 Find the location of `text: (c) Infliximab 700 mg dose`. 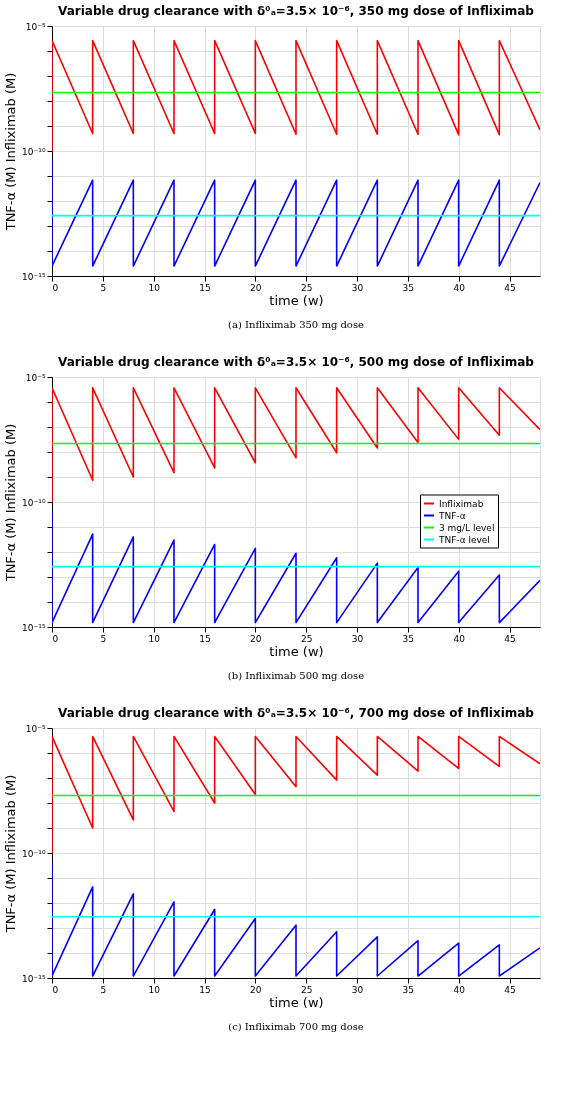

text: (c) Infliximab 700 mg dose is located at coordinates (296, 1026).